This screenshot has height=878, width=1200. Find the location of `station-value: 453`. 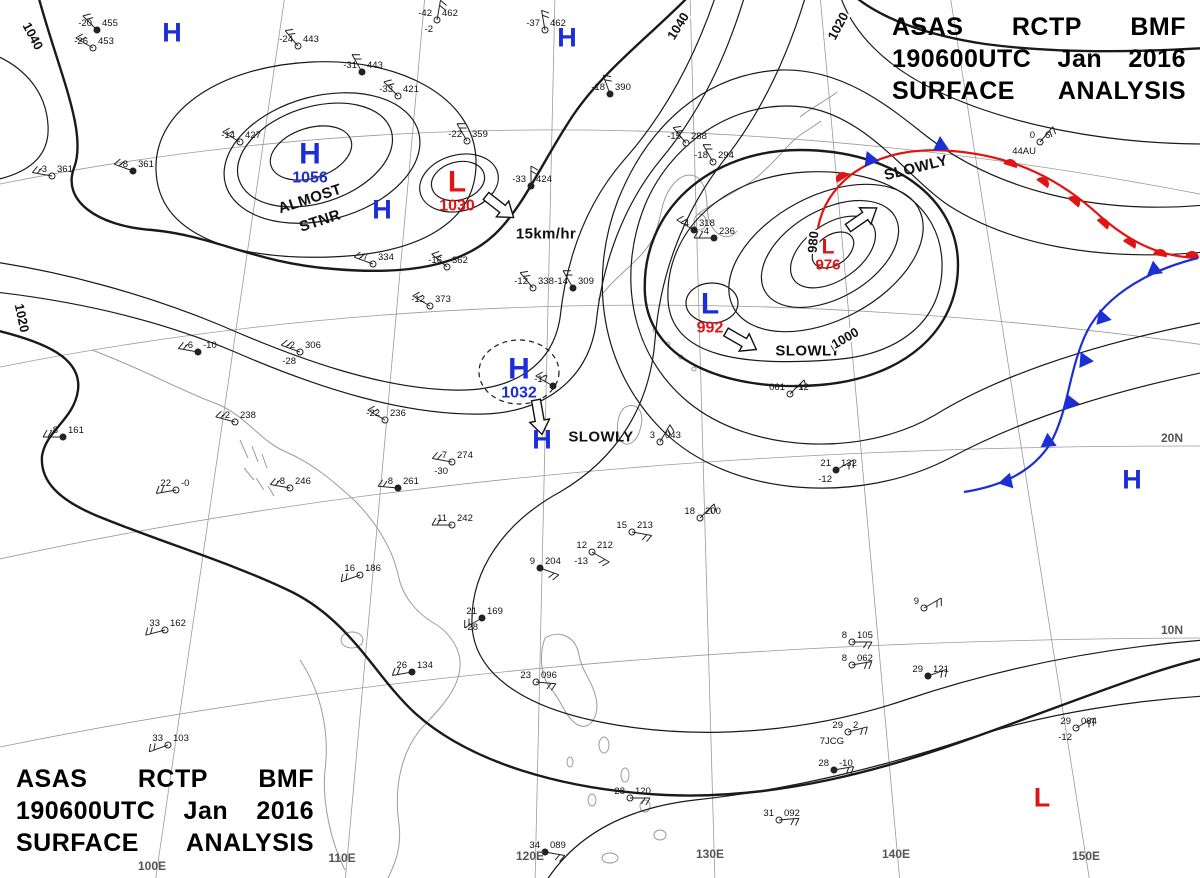

station-value: 453 is located at coordinates (106, 41).